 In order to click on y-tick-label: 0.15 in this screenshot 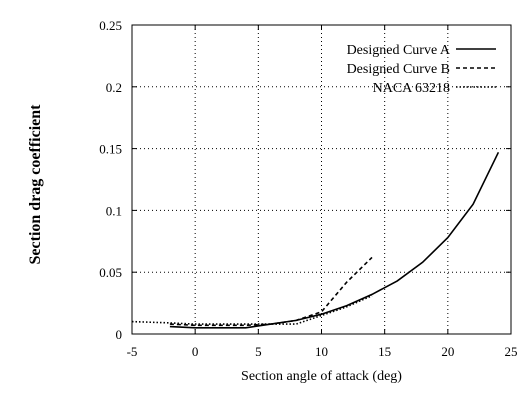, I will do `click(110, 149)`.